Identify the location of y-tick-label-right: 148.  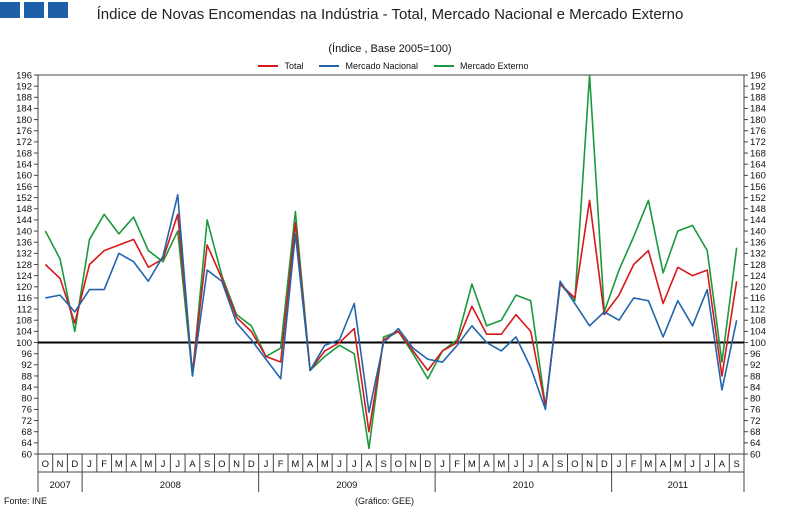
(758, 209).